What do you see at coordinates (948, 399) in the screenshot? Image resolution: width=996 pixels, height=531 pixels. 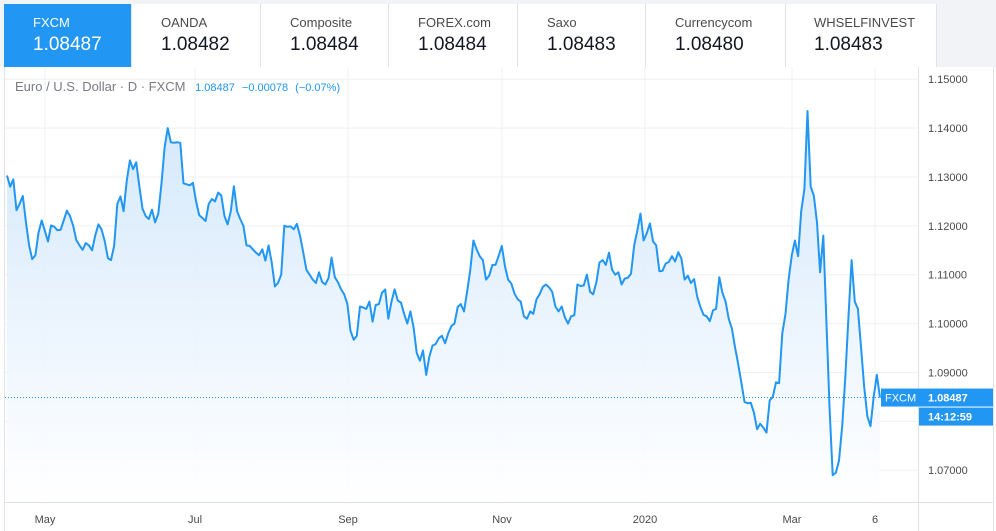 I see `last-price-tag-value: 1.08487` at bounding box center [948, 399].